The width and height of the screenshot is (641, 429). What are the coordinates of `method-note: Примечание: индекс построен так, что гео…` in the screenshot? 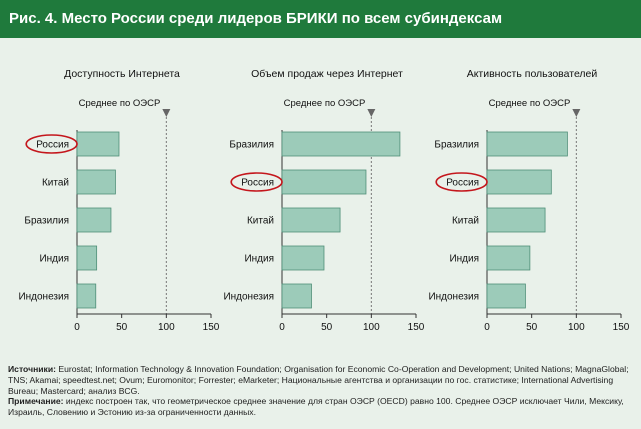 It's located at (322, 407).